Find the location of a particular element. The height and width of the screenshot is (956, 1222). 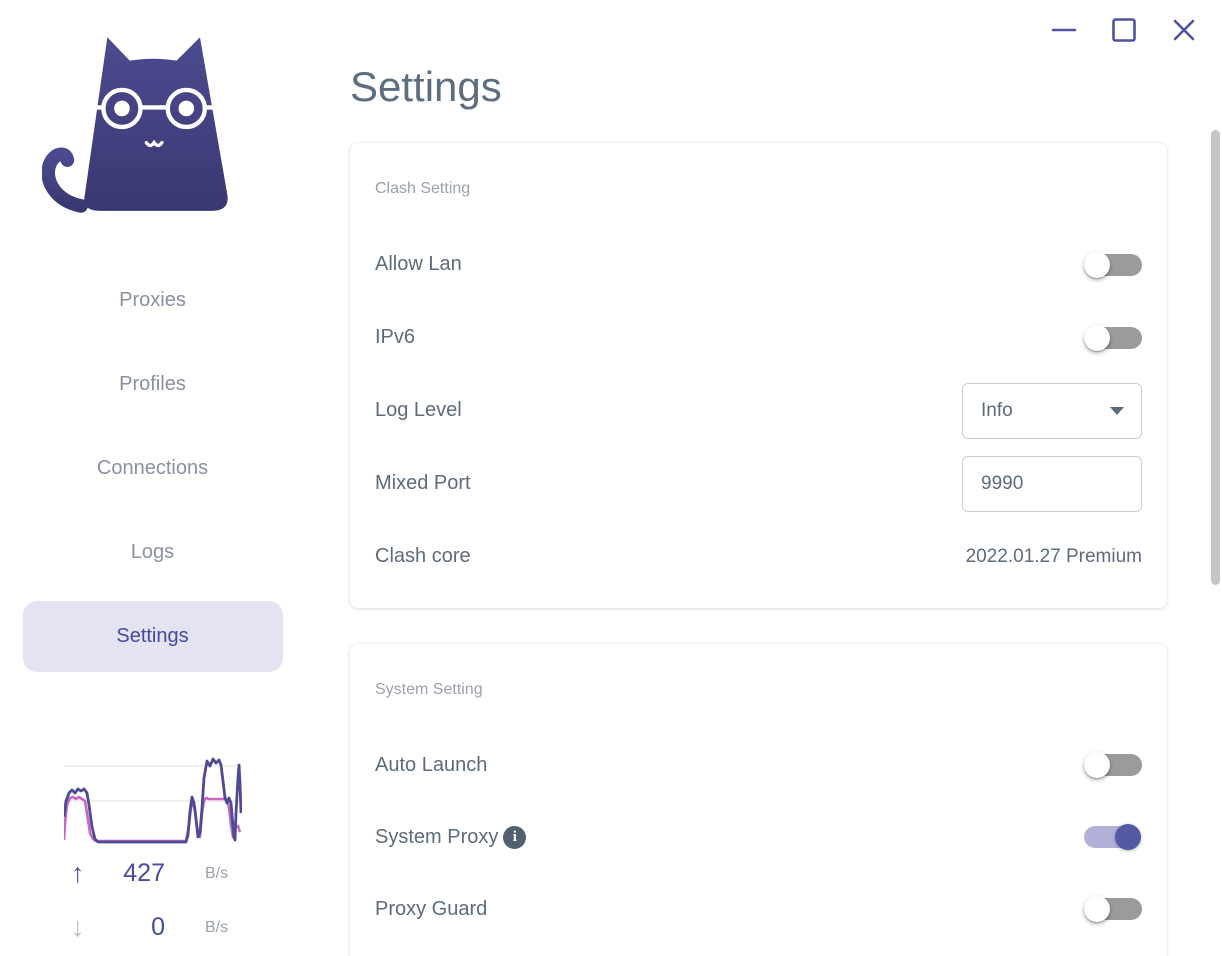

upload-speed-value: 427 is located at coordinates (144, 873).